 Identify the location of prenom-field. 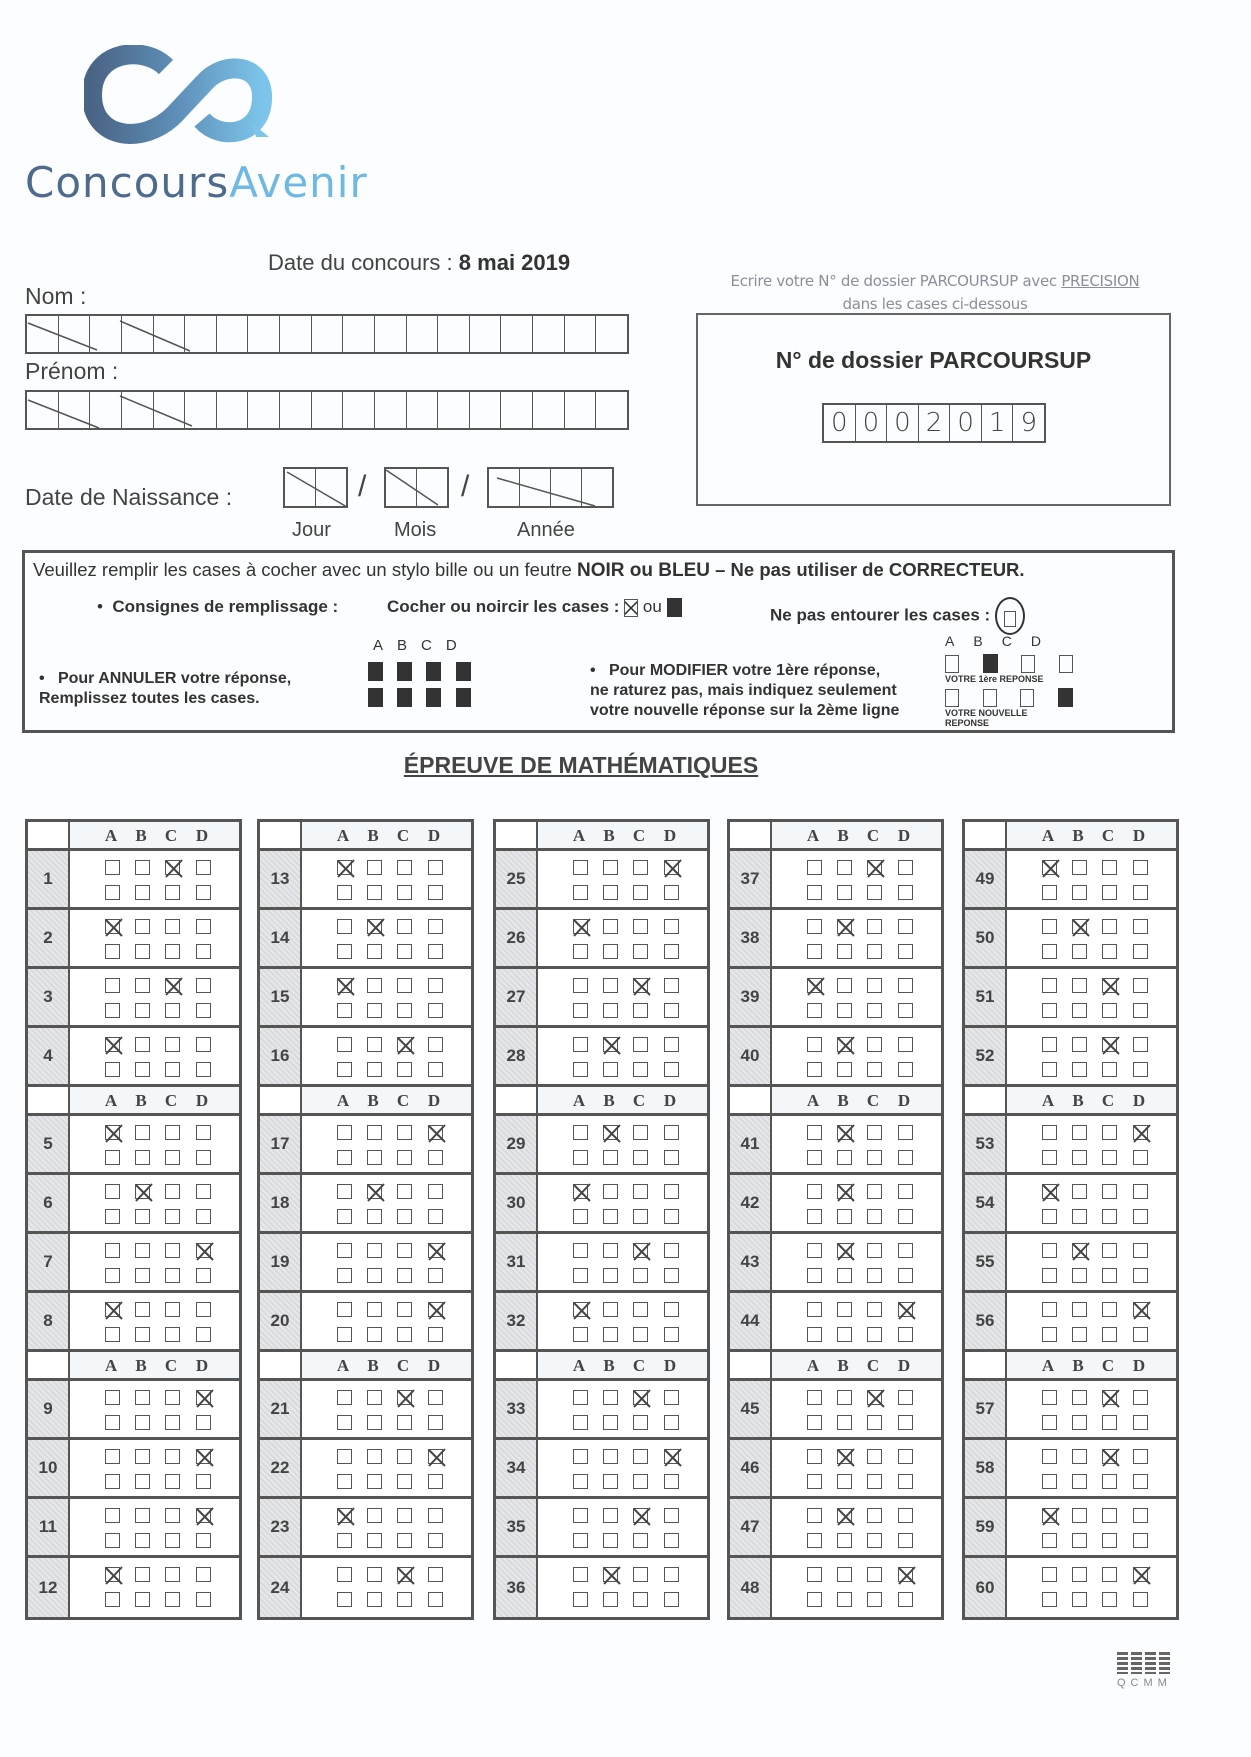
(327, 410).